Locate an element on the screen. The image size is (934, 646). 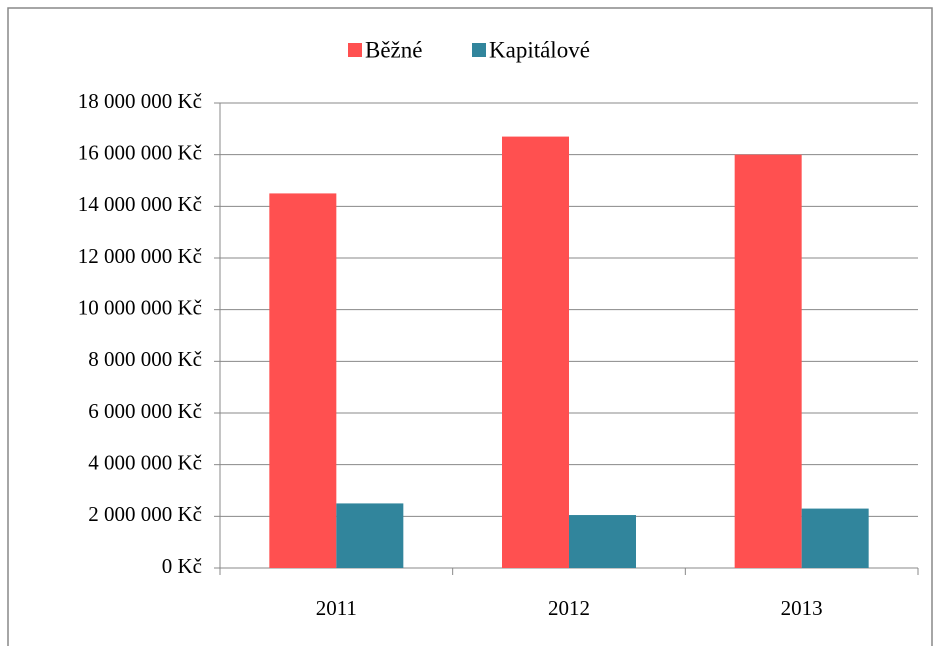
y-tick-label: 2 000 000 Kč is located at coordinates (145, 514).